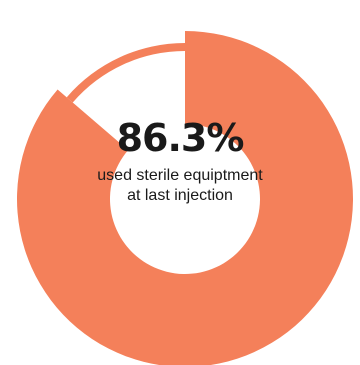 This screenshot has height=365, width=360. Describe the element at coordinates (125, 73) in the screenshot. I see `slice-not-used-sterile` at that location.